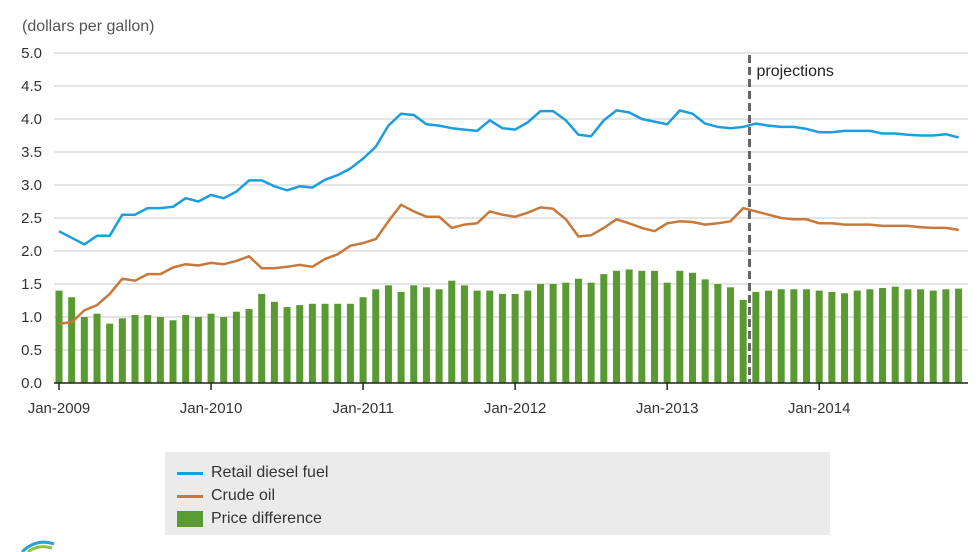 Image resolution: width=980 pixels, height=552 pixels. I want to click on y-tick-label: 4.0, so click(31, 119).